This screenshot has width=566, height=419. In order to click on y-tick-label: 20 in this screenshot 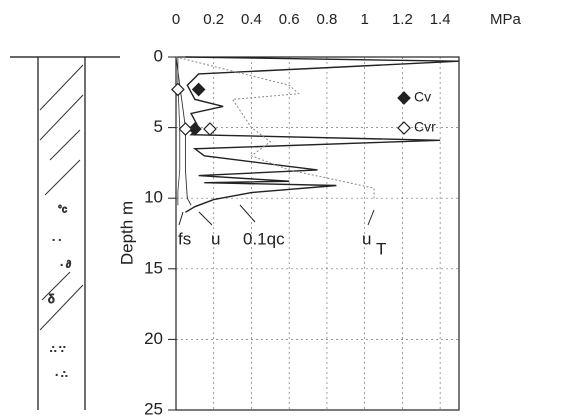, I will do `click(153, 338)`.